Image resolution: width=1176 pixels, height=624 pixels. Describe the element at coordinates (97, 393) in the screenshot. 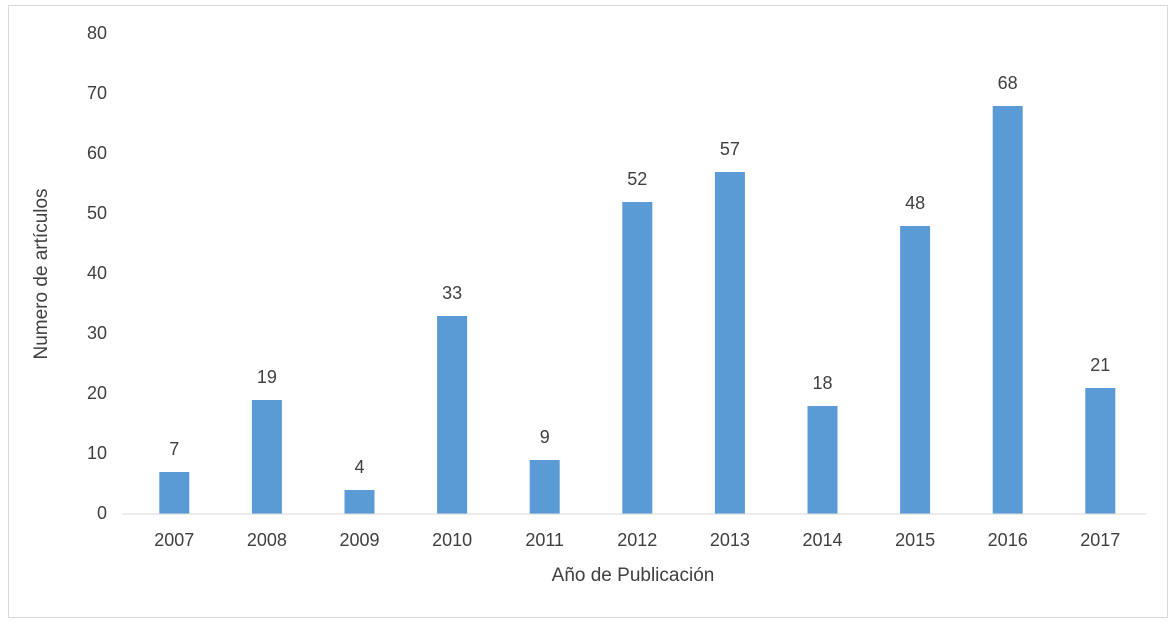

I see `y-tick-label: 20` at that location.